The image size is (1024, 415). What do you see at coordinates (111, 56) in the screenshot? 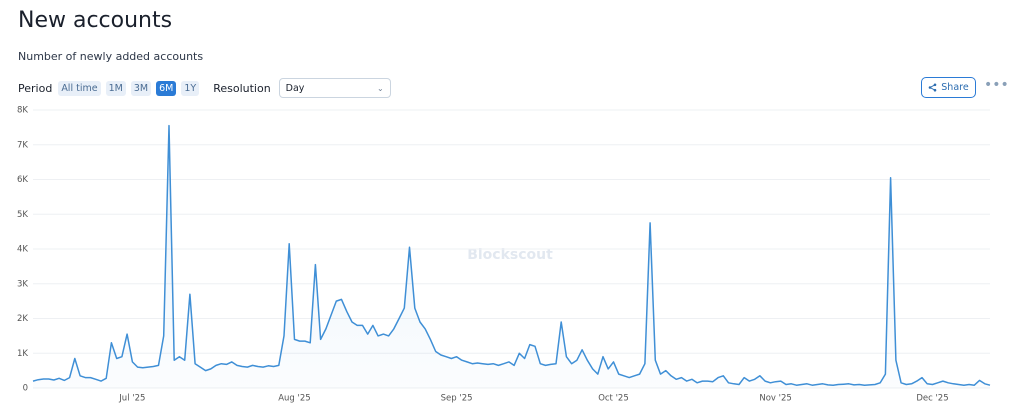
I see `subtitle: Number of newly added accounts` at bounding box center [111, 56].